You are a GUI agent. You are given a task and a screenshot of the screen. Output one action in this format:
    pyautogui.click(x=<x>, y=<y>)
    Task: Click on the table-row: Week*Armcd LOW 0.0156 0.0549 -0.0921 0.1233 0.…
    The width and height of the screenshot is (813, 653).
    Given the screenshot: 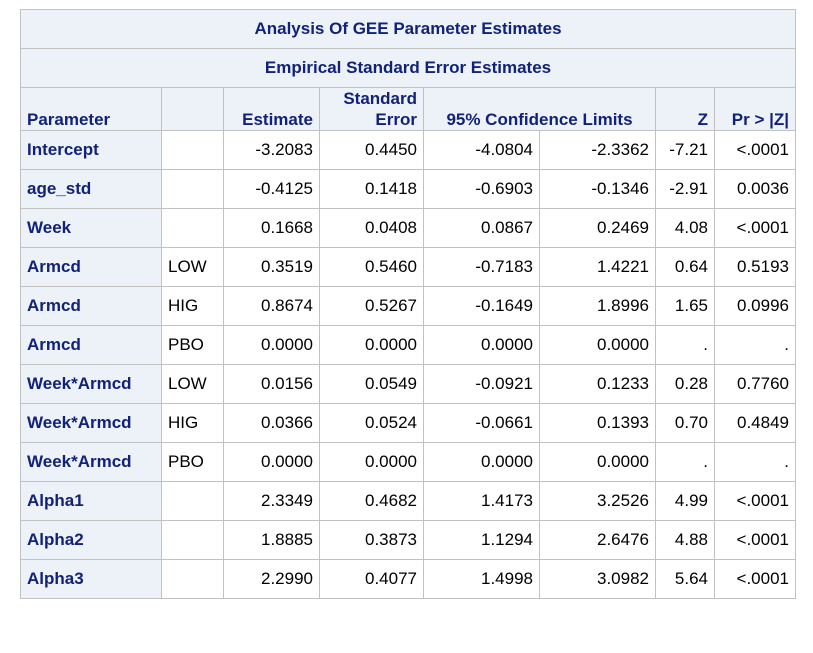 What is the action you would take?
    pyautogui.click(x=408, y=384)
    